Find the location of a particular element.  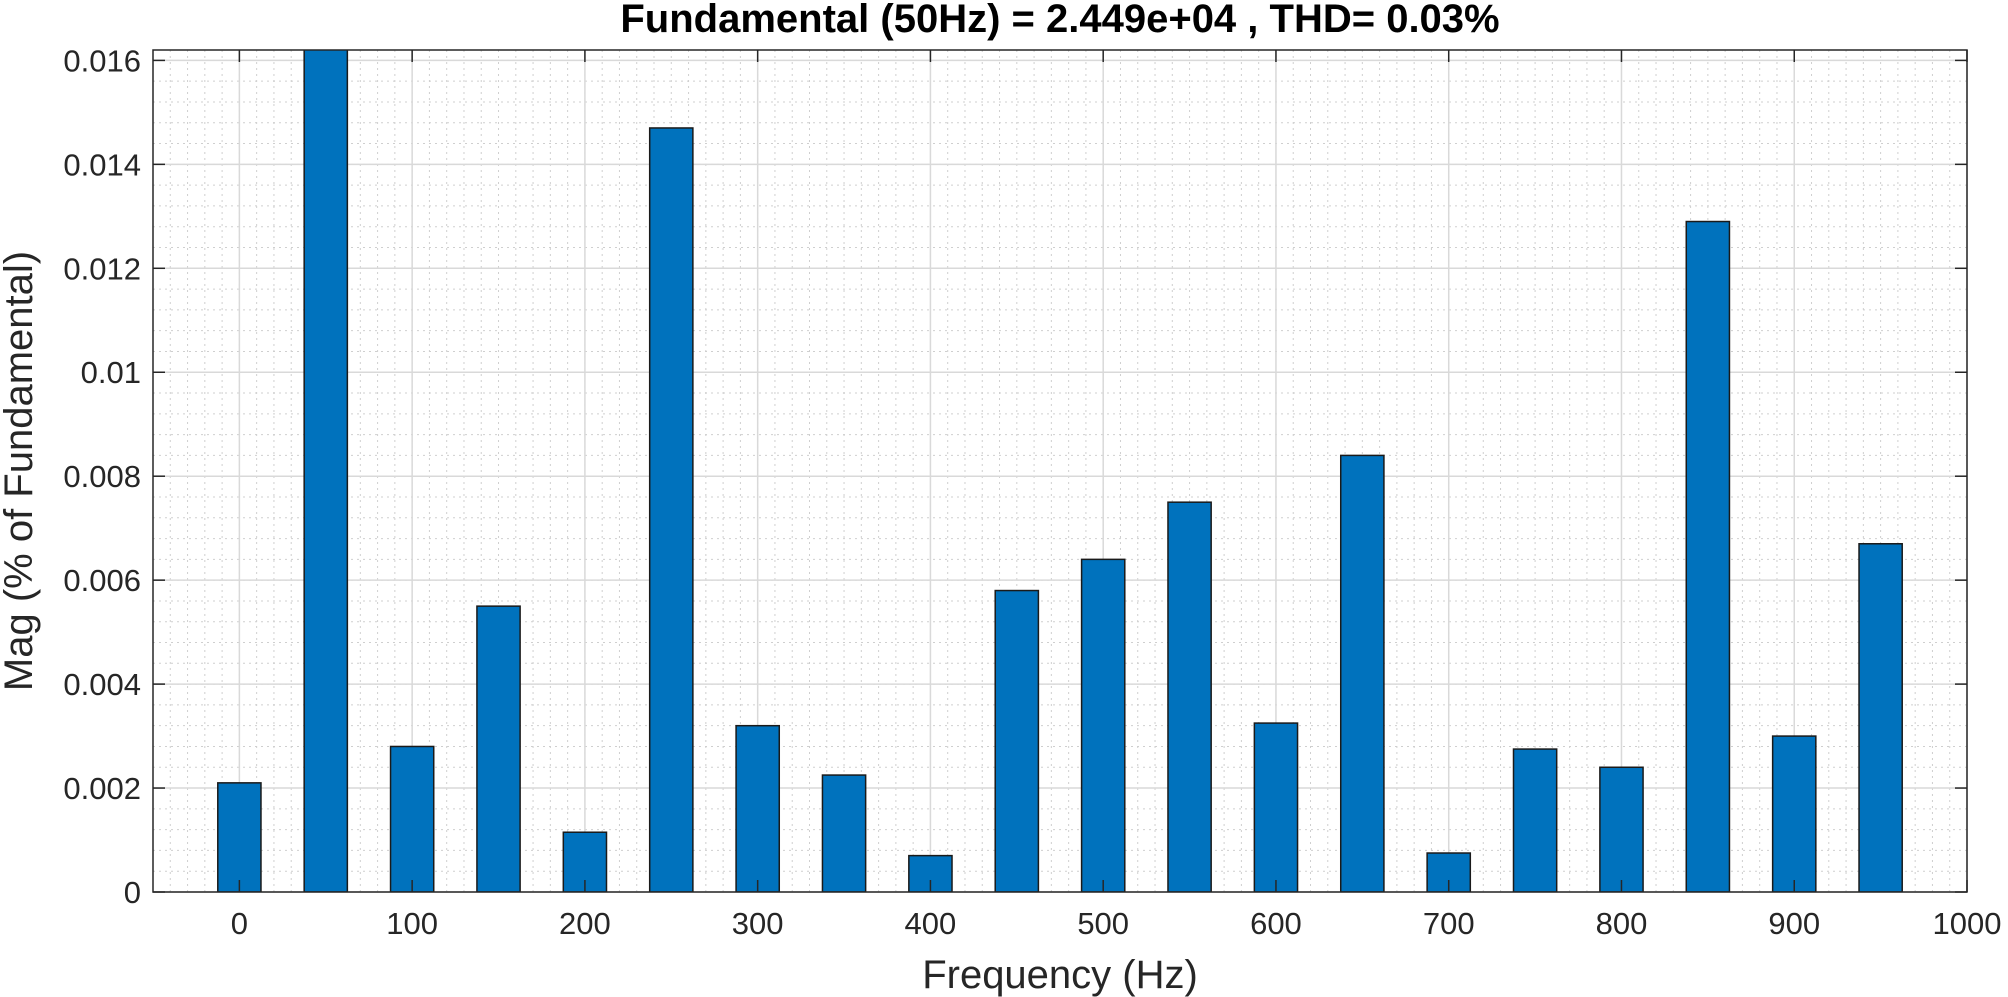

y-tick-label: 0.014 is located at coordinates (102, 164).